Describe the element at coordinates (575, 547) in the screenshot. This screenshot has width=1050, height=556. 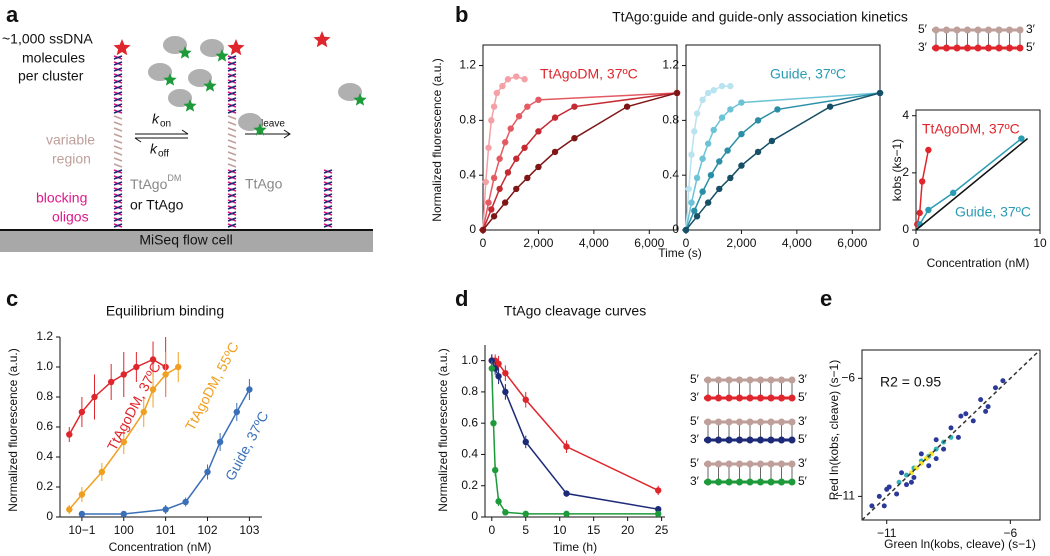
I see `x-axis-label: Time (h)` at that location.